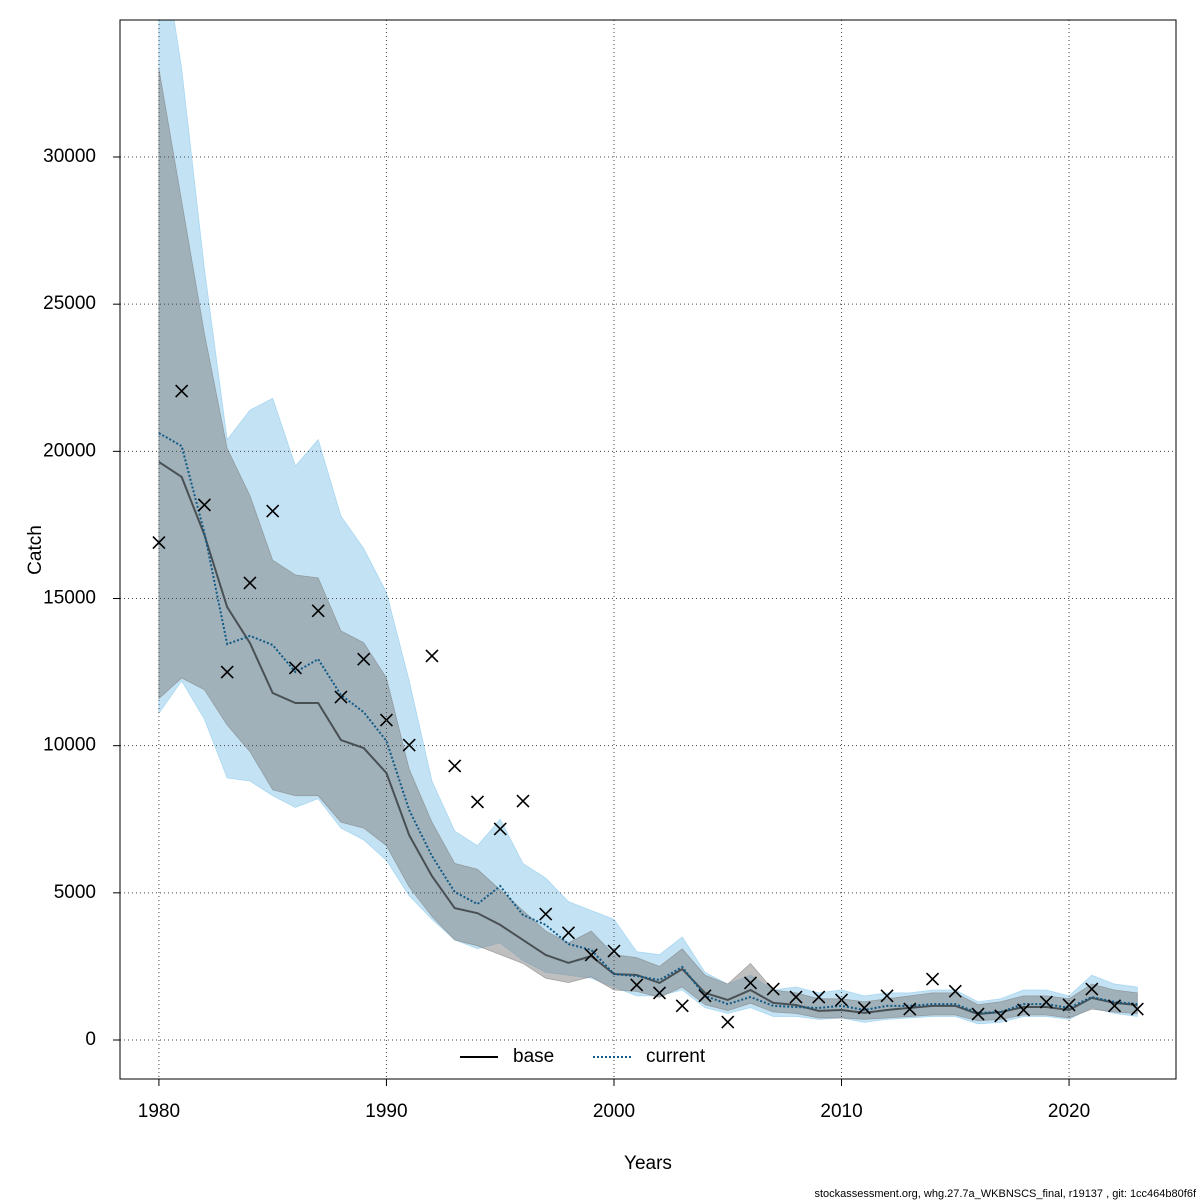 The image size is (1200, 1200). I want to click on y-tick-label: 0, so click(90, 1039).